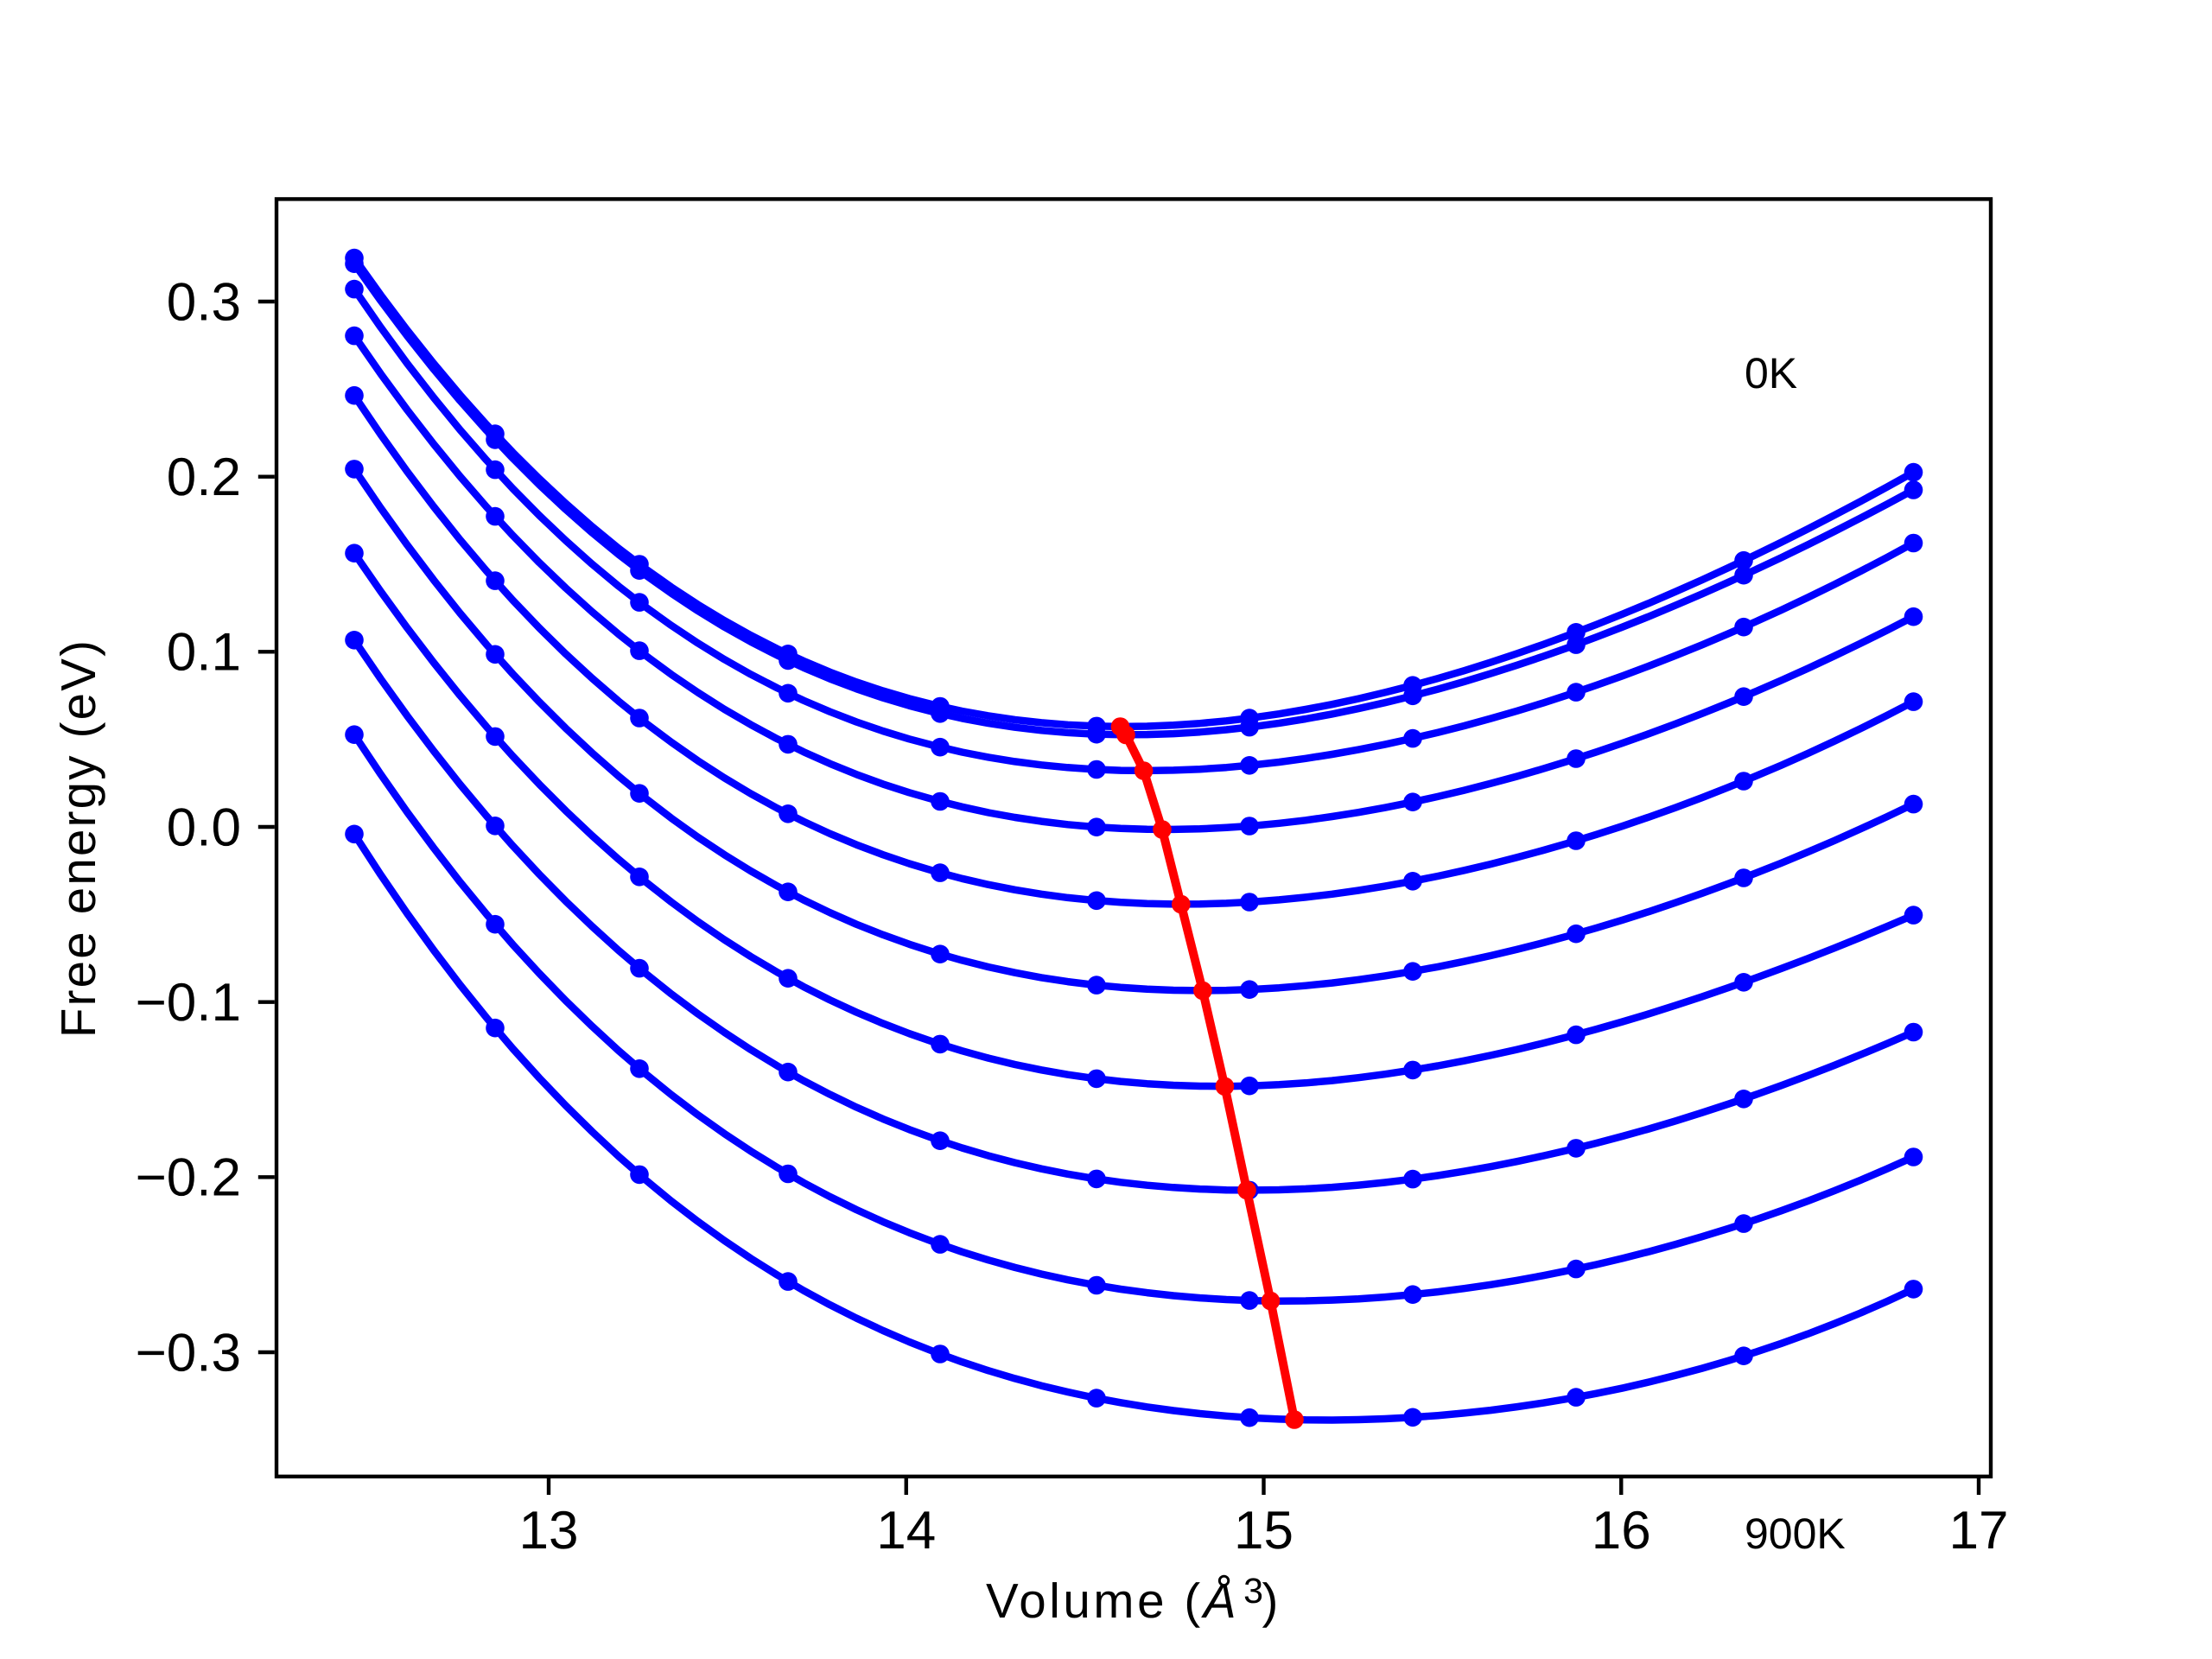 This screenshot has height=1659, width=2212. I want to click on svg-text: 16, so click(1621, 1530).